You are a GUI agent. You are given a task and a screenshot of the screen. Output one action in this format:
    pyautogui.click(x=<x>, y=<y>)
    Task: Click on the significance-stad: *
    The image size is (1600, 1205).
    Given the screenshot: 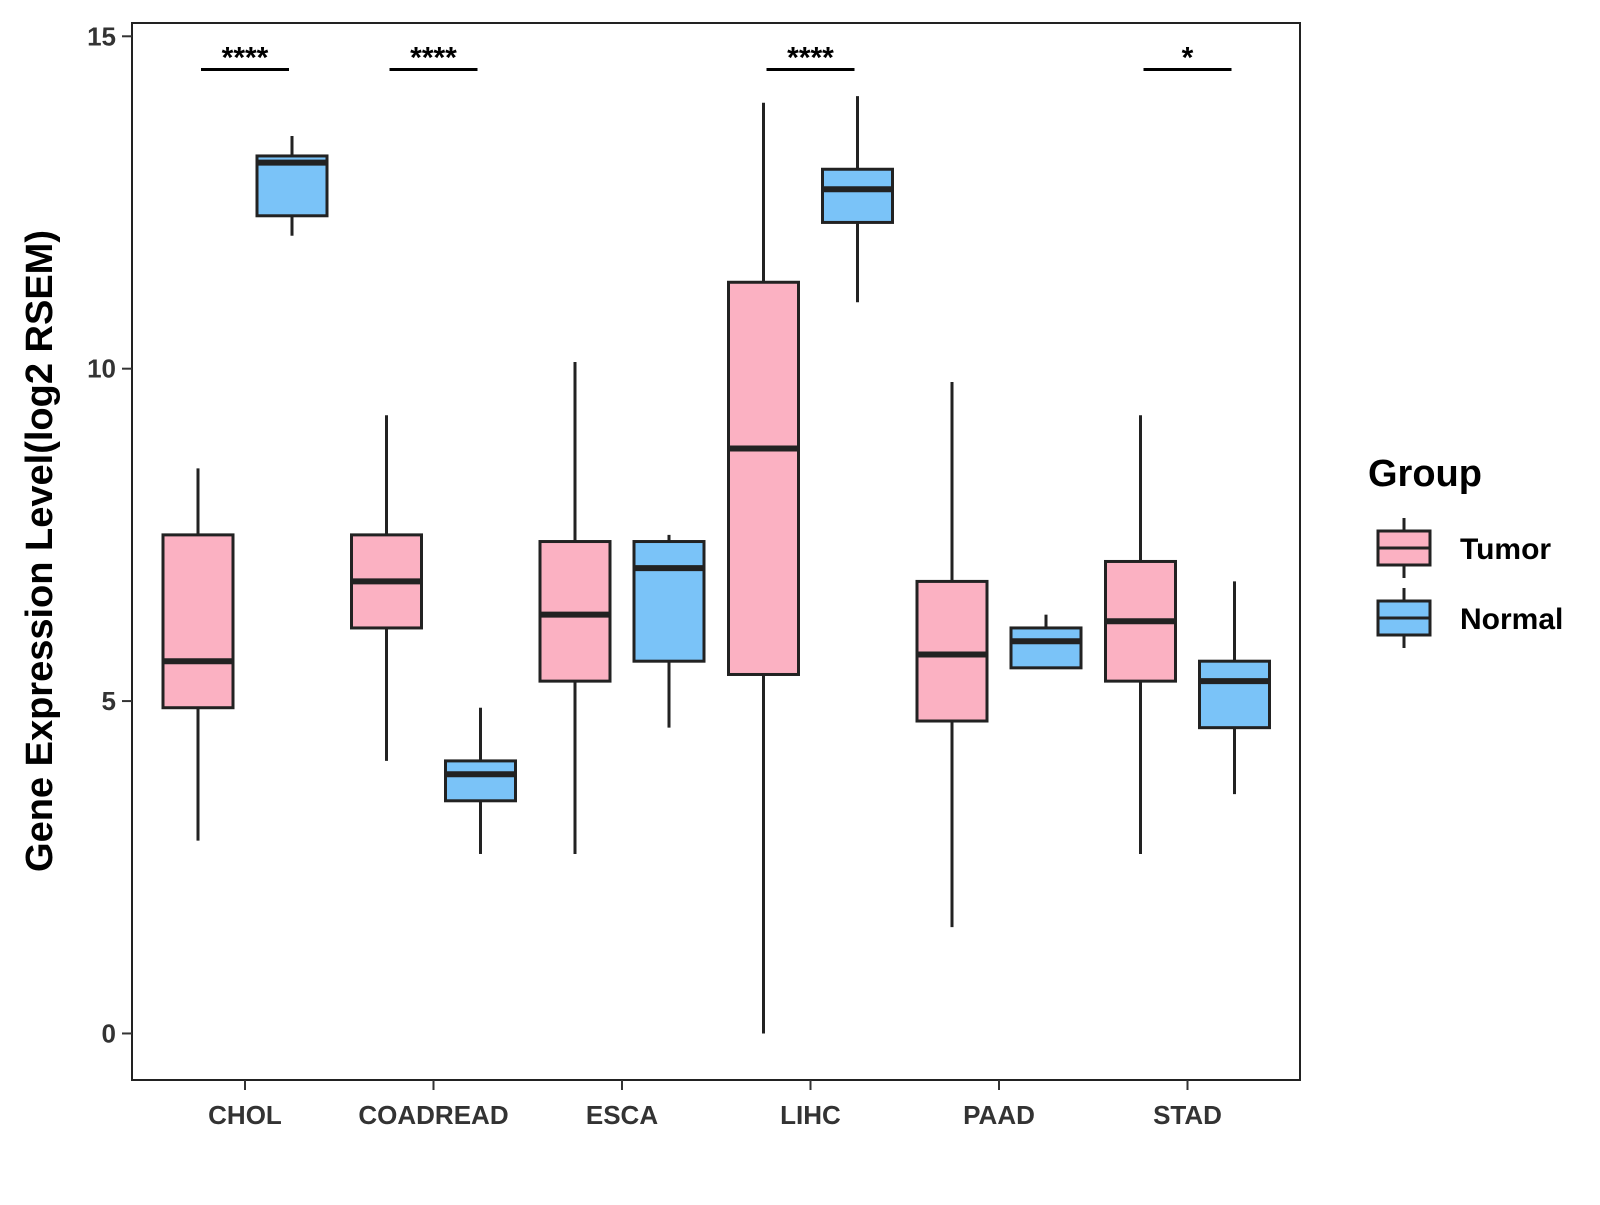 What is the action you would take?
    pyautogui.click(x=1187, y=58)
    